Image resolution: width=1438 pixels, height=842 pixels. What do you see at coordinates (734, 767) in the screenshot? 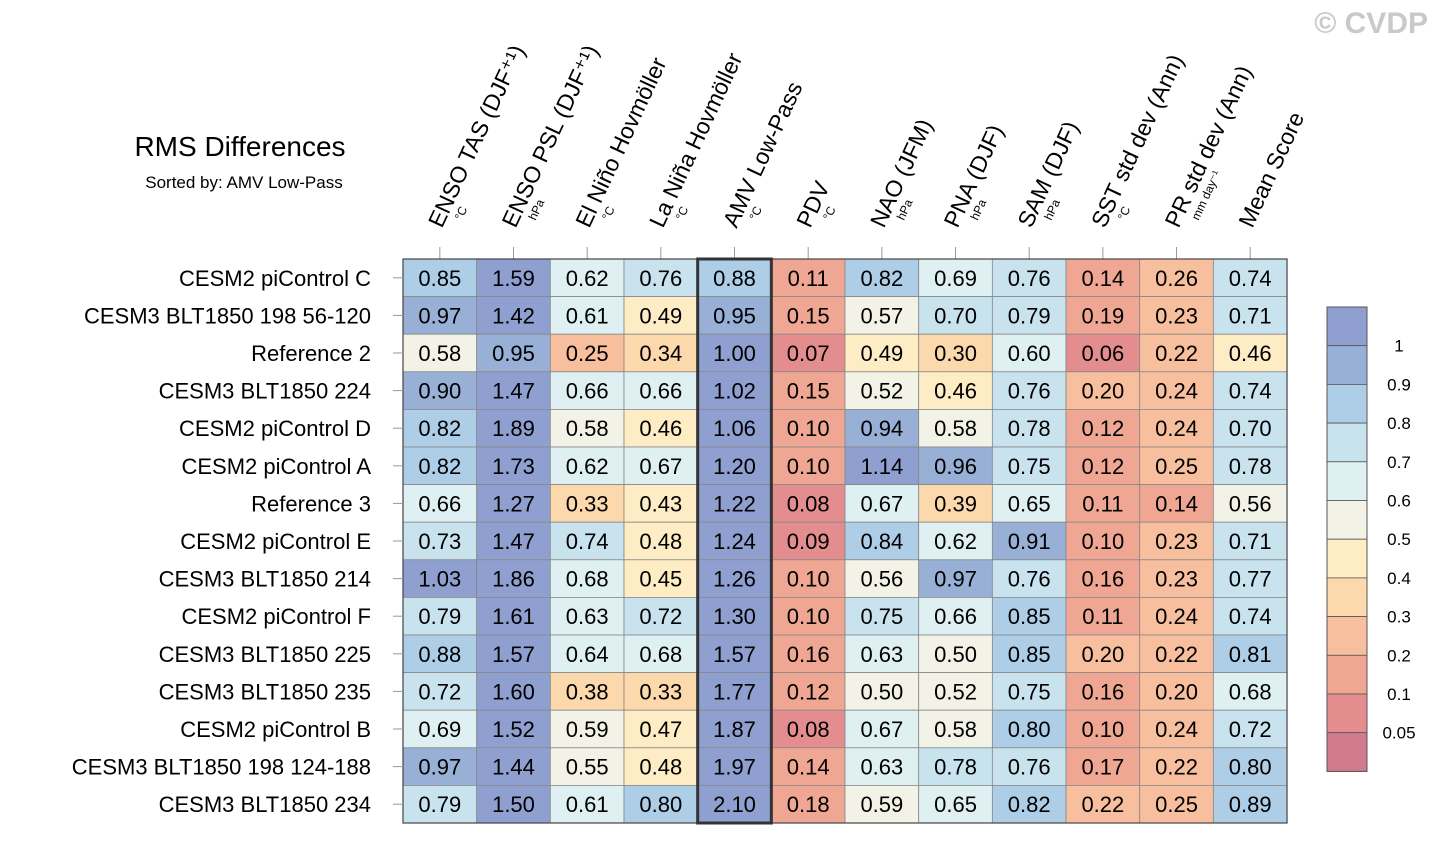
I see `cell-value-label: 1.97` at bounding box center [734, 767].